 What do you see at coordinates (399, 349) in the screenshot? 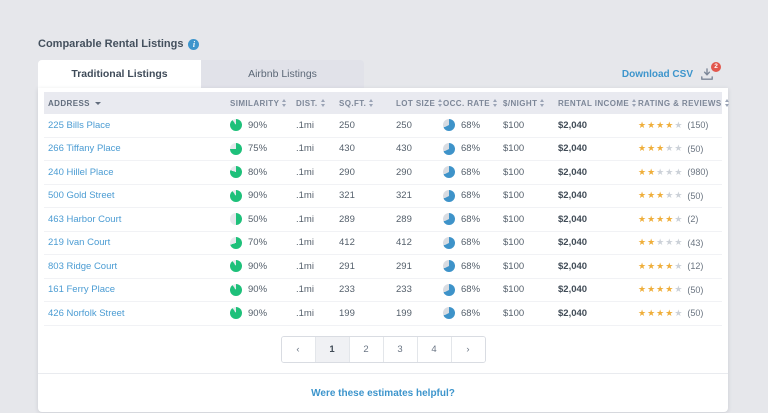
I see `pagination-page-3: 3` at bounding box center [399, 349].